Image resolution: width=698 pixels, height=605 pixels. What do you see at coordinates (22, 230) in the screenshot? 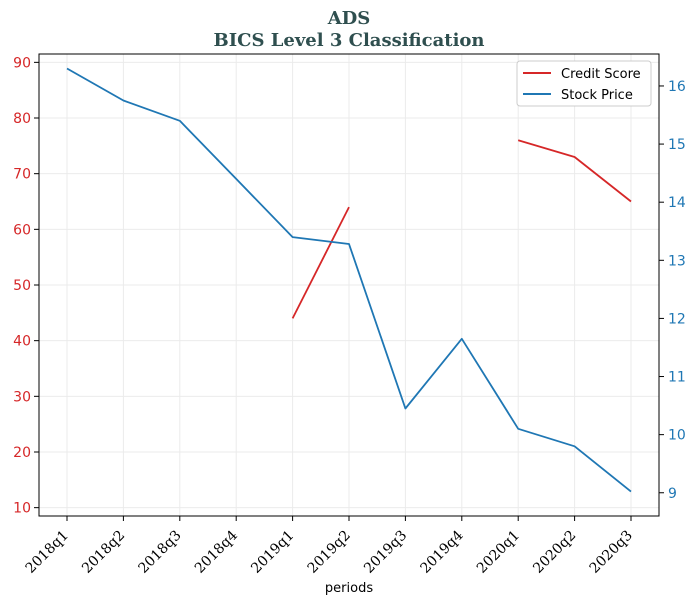
I see `y-left-tick-label: 60` at bounding box center [22, 230].